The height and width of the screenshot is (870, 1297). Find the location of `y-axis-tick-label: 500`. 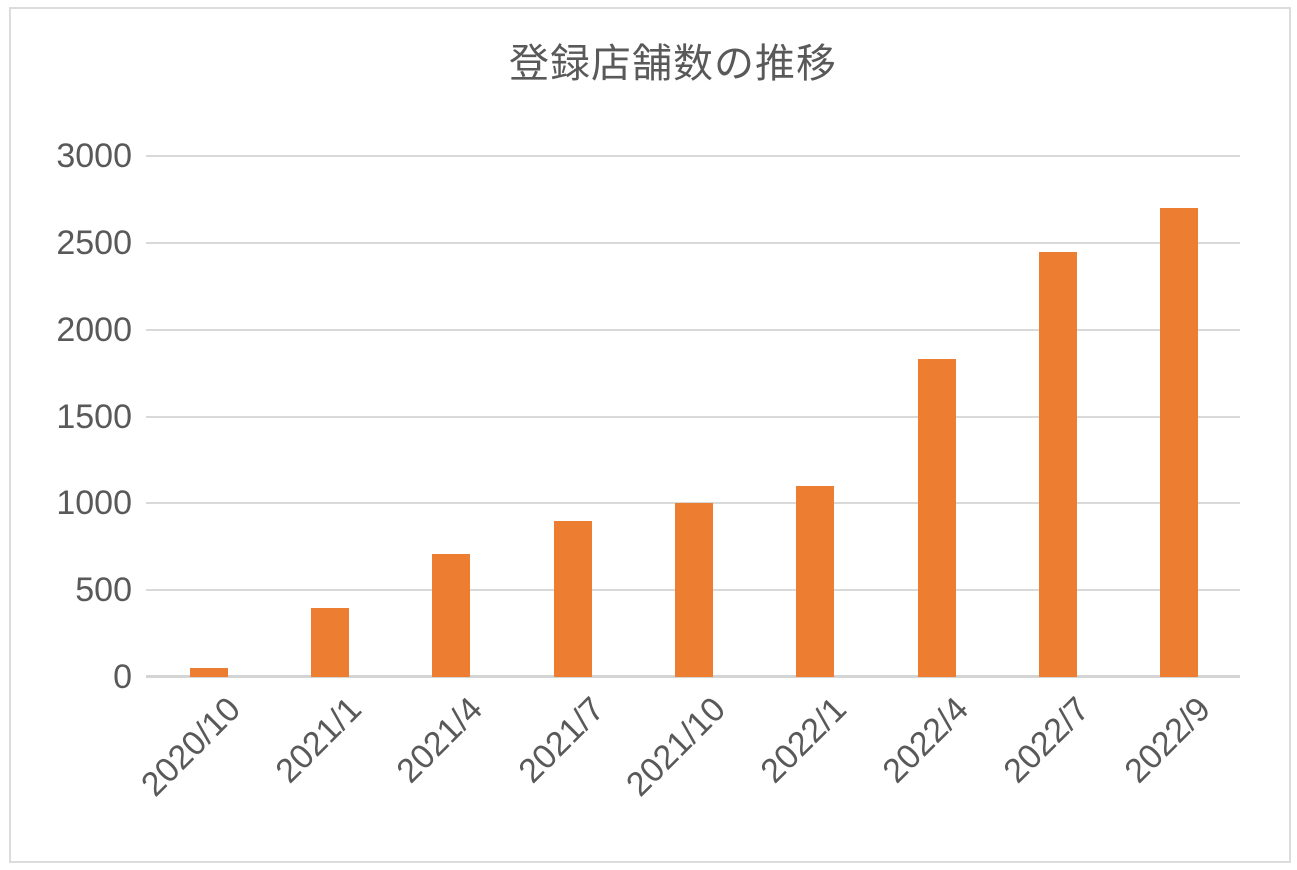

y-axis-tick-label: 500 is located at coordinates (103, 590).